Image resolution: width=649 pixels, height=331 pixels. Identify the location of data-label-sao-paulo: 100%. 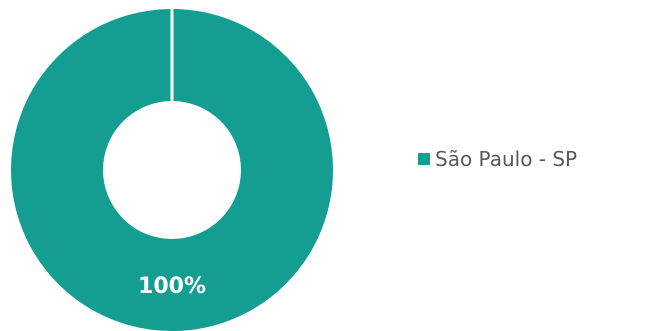
(172, 286).